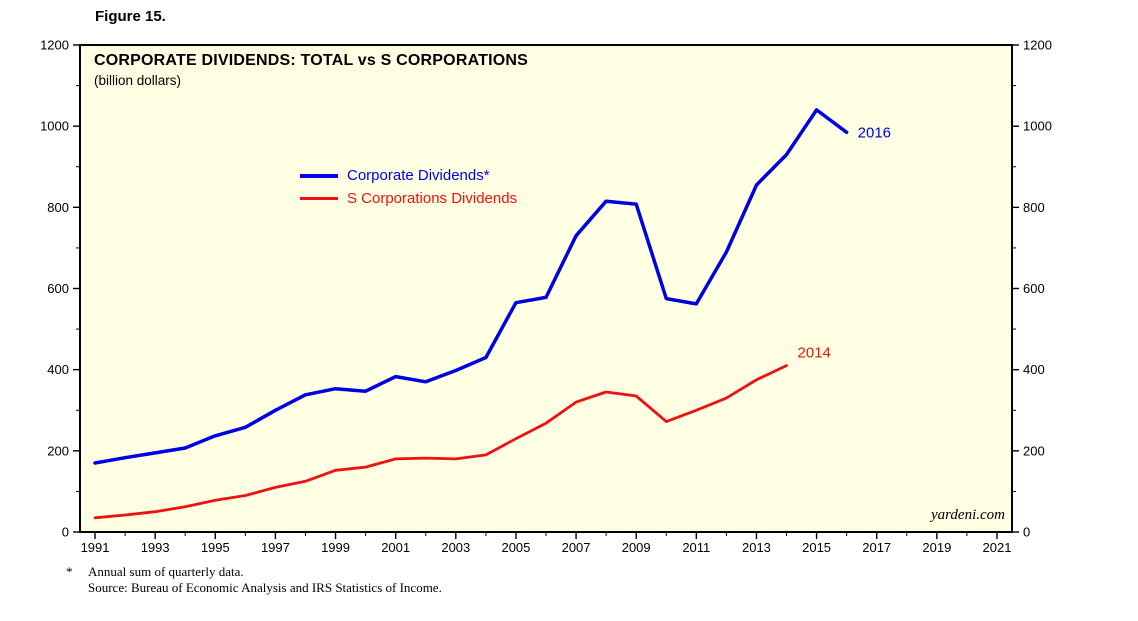  What do you see at coordinates (1037, 45) in the screenshot?
I see `y-tick-label-right: 1200` at bounding box center [1037, 45].